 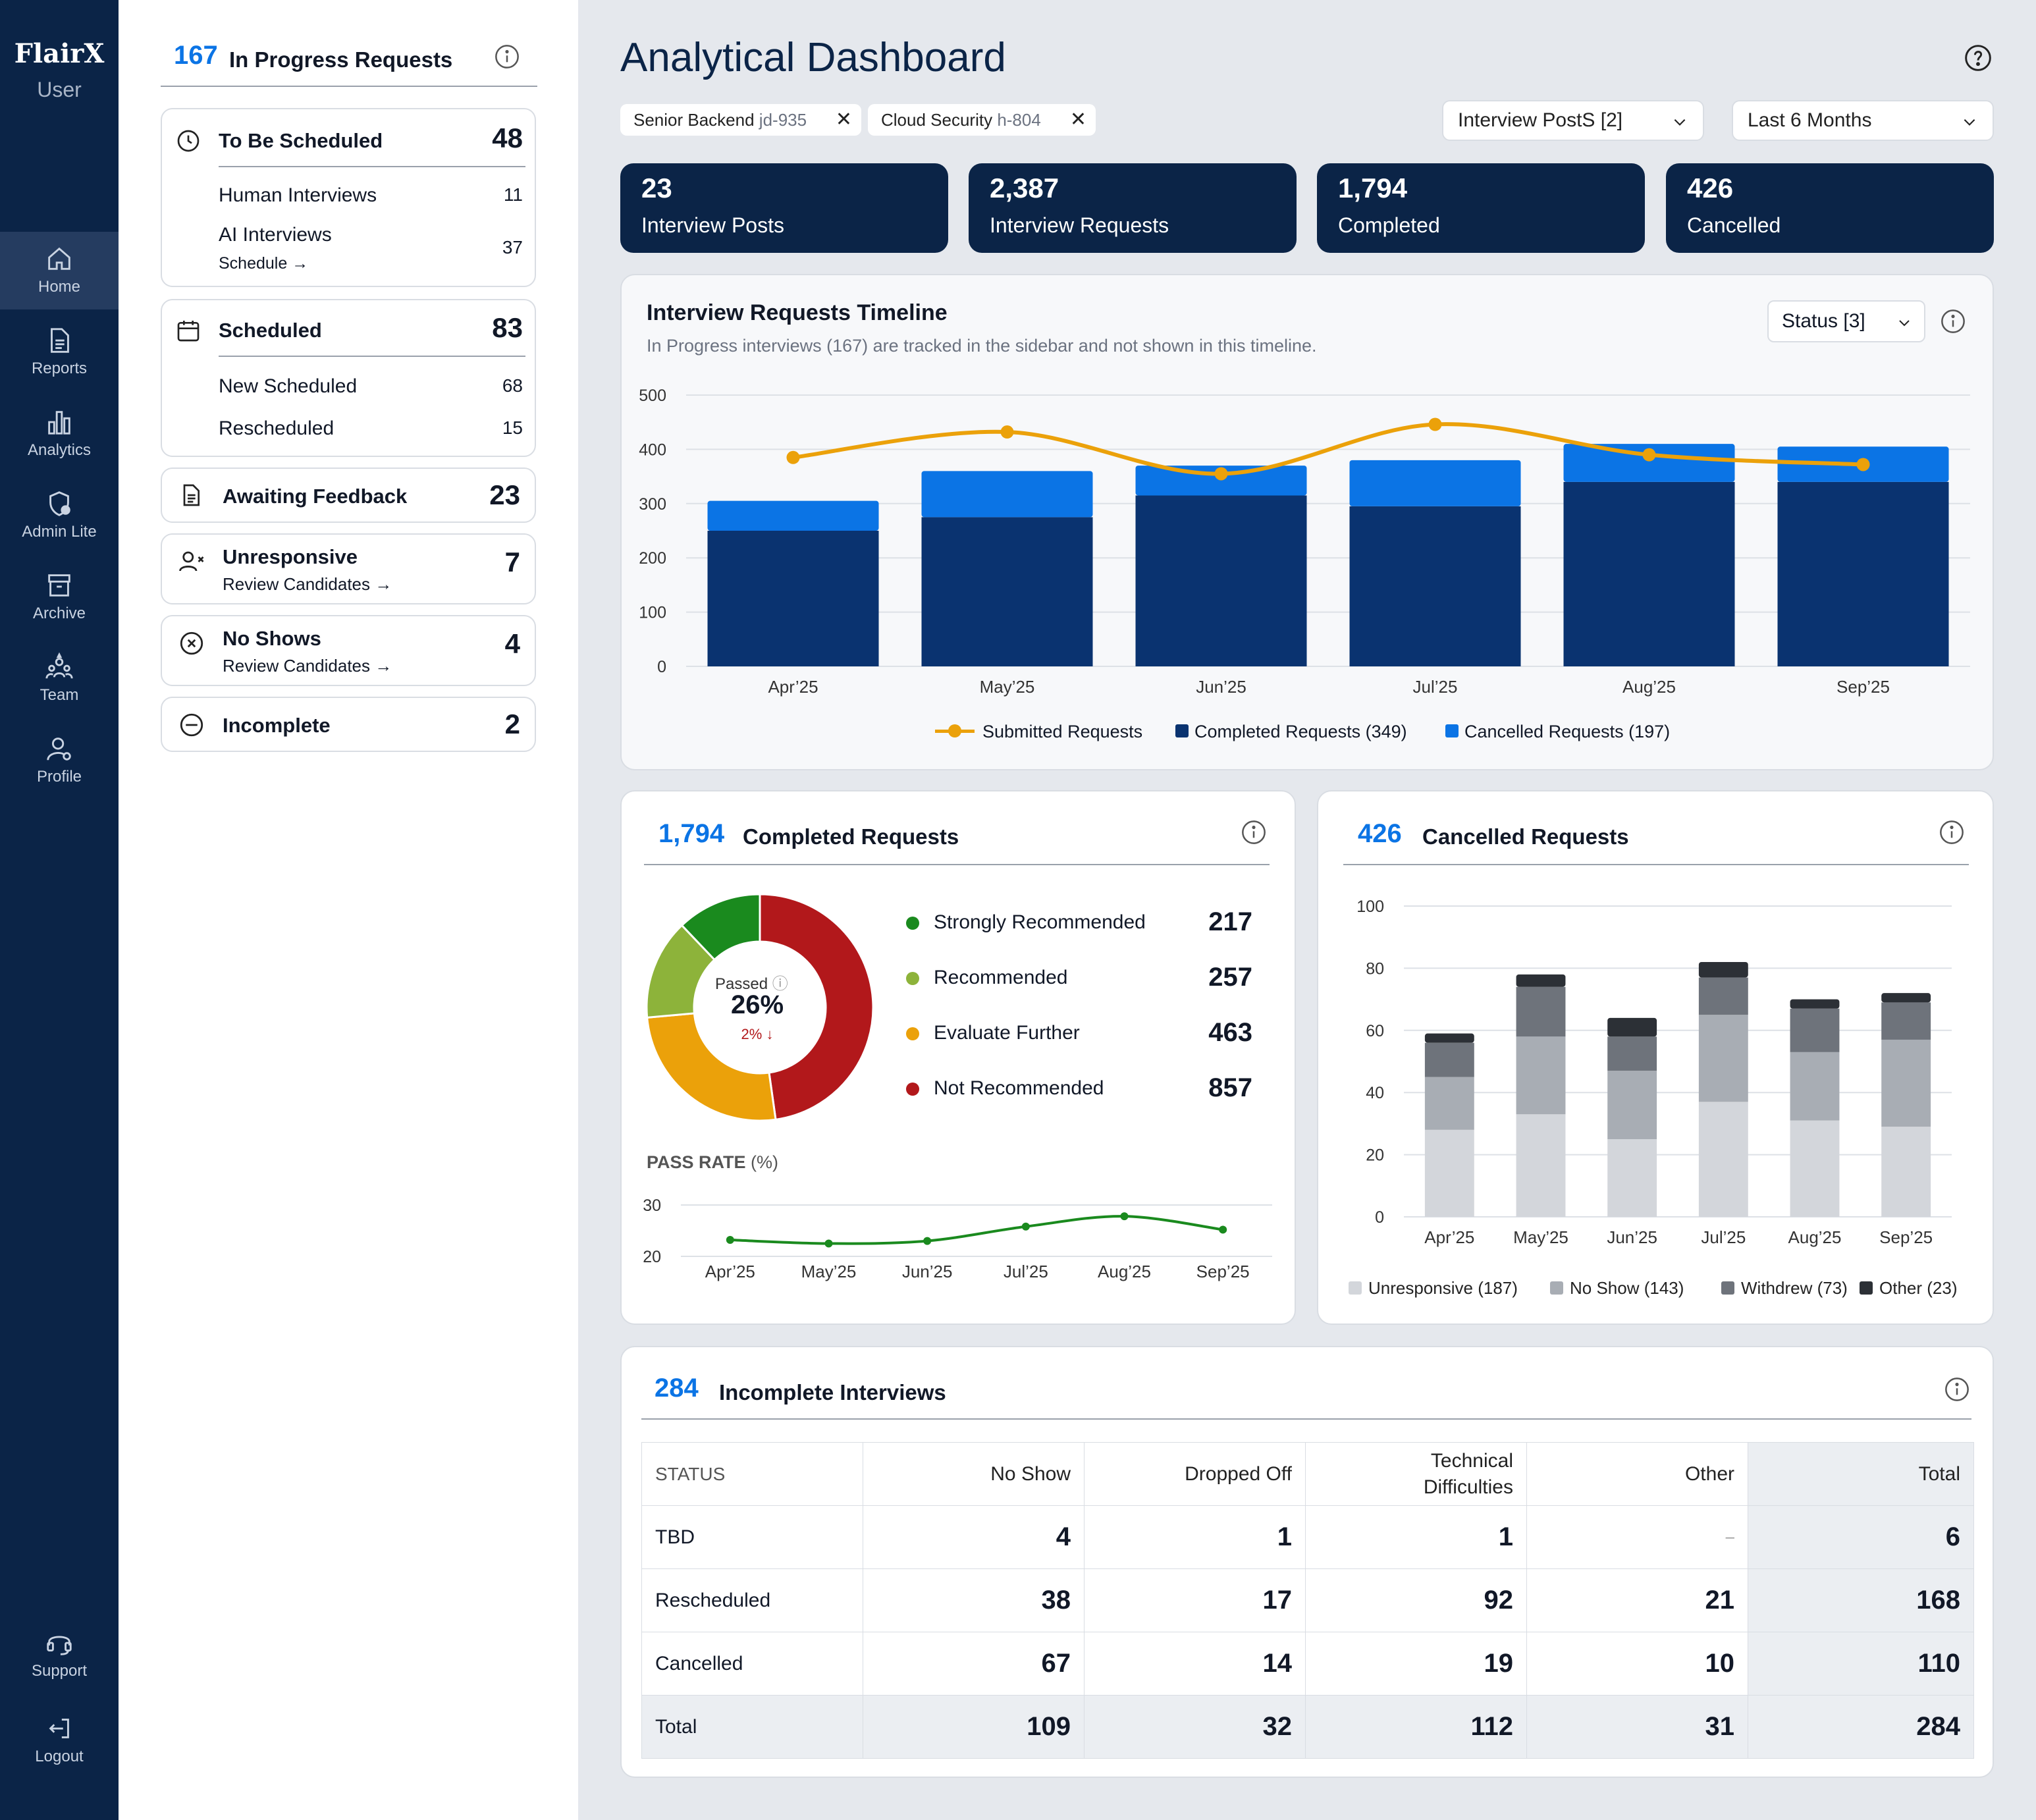 I want to click on nav-label: Logout, so click(x=60, y=1756).